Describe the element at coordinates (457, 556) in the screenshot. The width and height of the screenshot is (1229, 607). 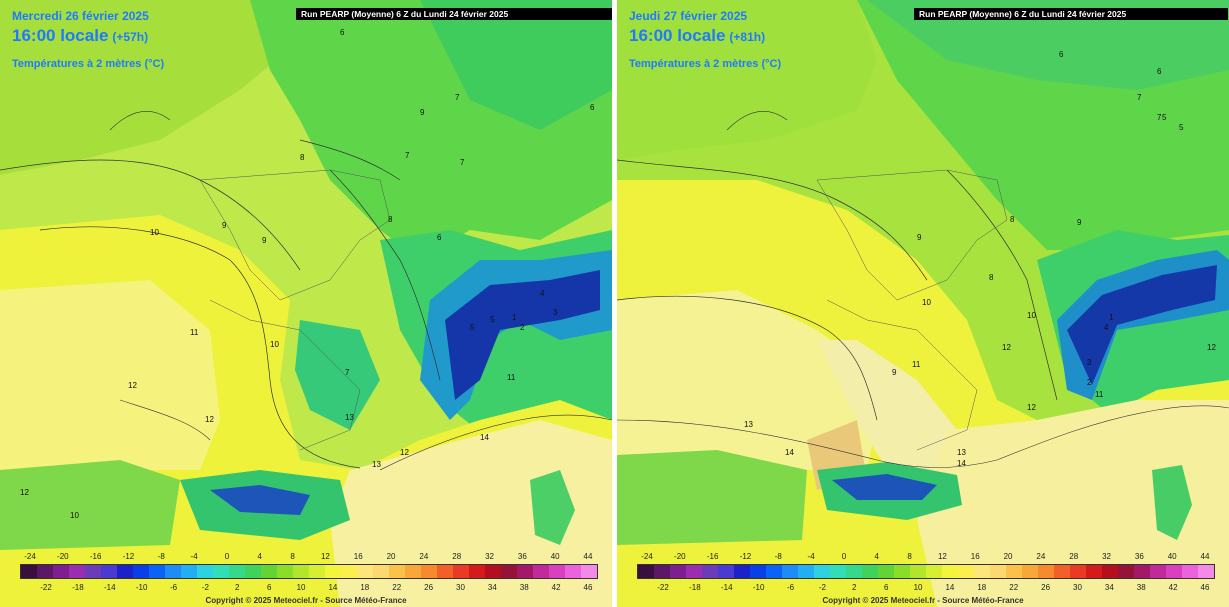
I see `legend-tick-label: 28` at that location.